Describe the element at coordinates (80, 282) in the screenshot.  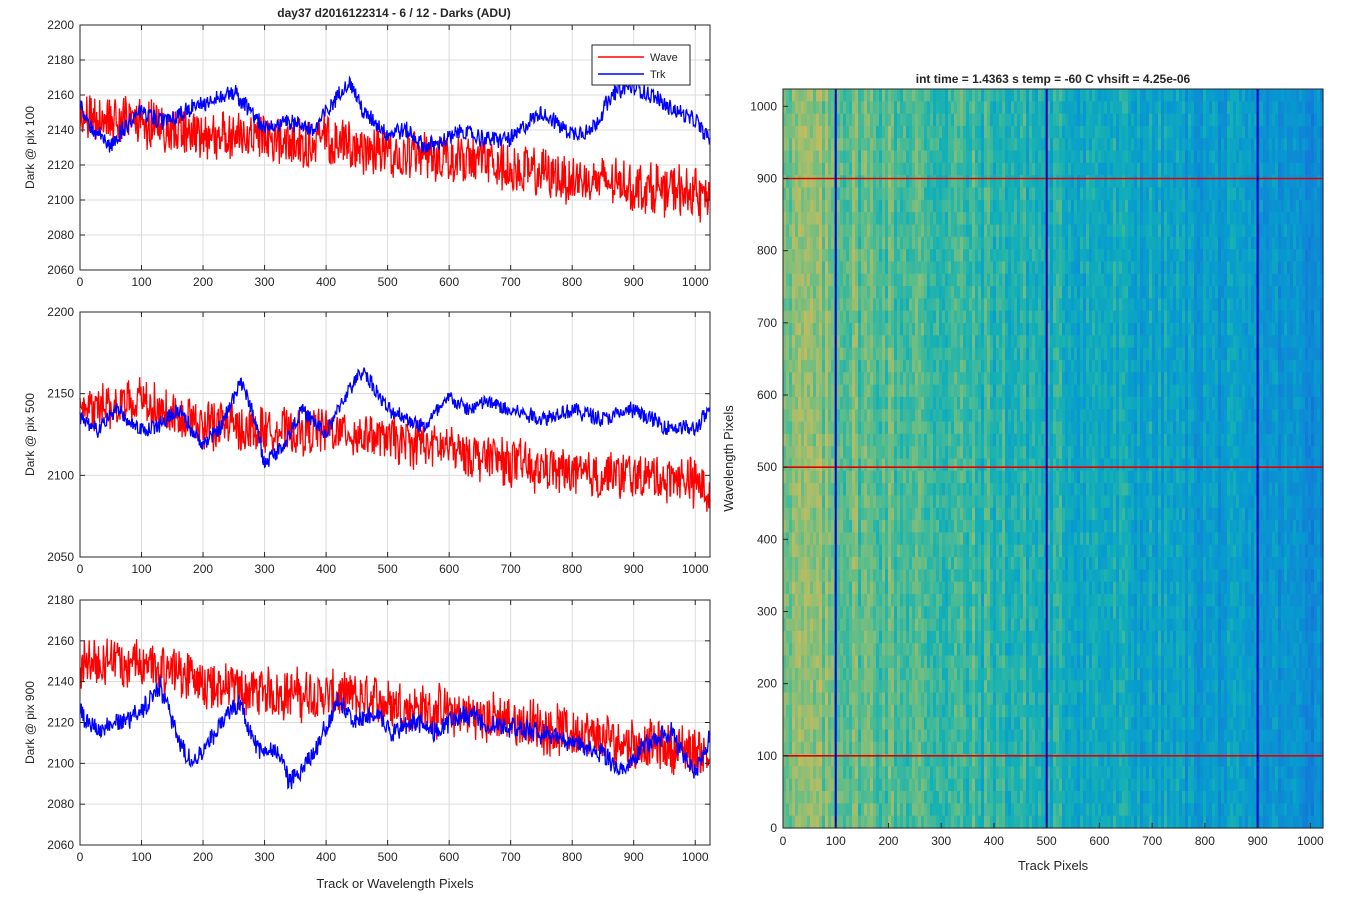
I see `x-tick-label: 0` at that location.